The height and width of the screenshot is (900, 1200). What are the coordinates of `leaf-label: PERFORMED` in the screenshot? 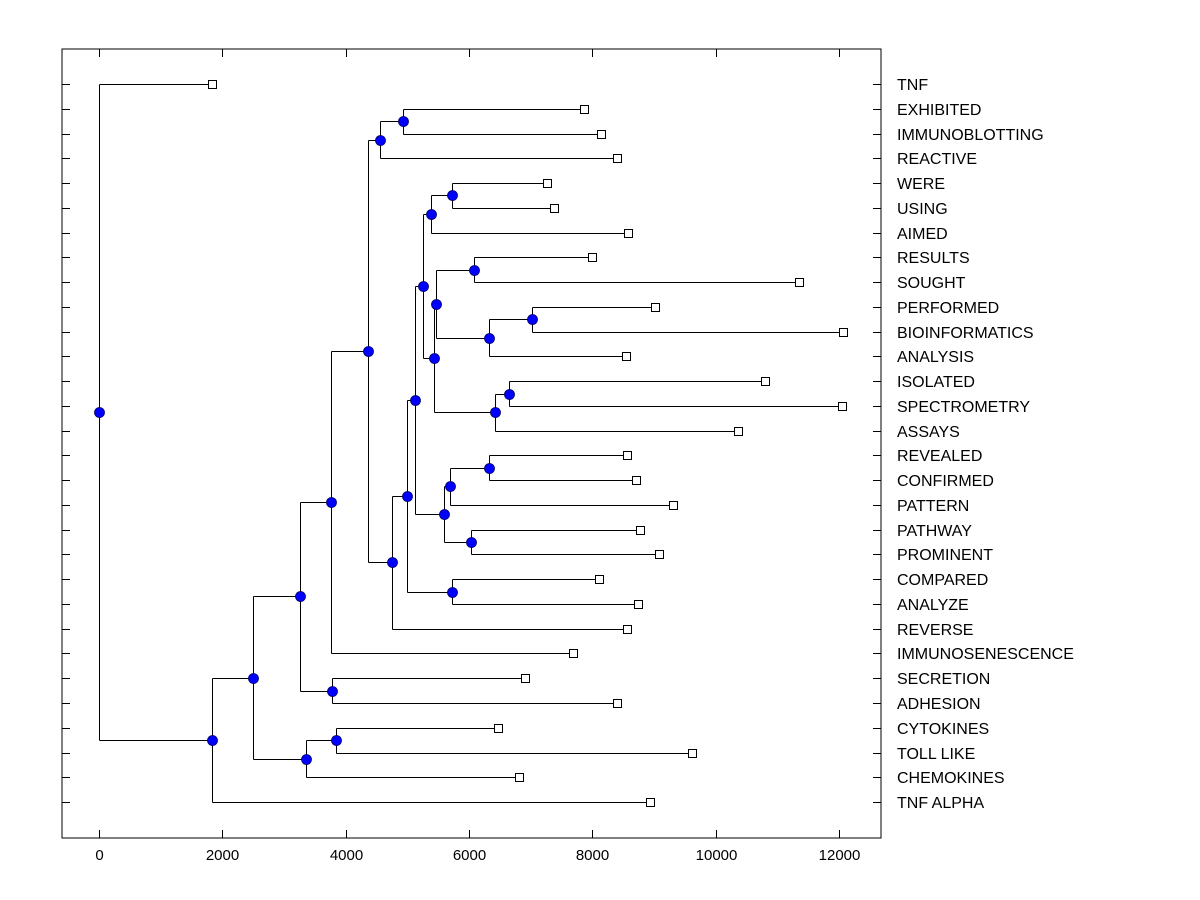 It's located at (948, 308).